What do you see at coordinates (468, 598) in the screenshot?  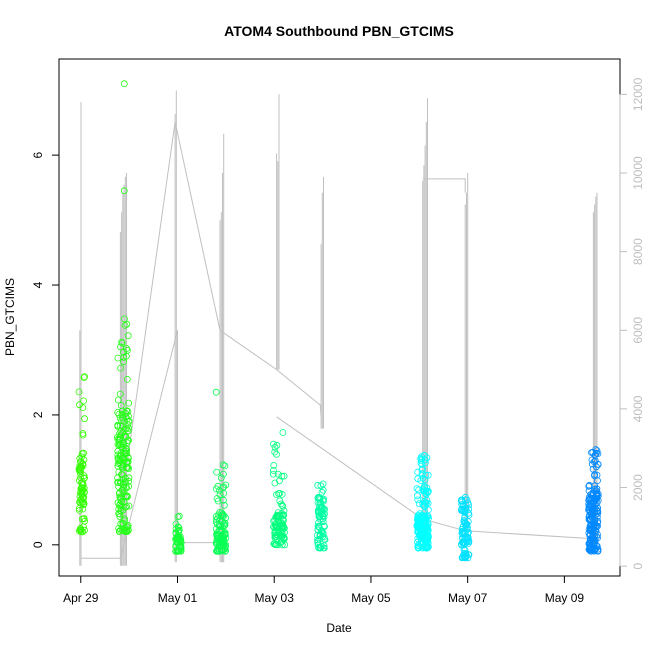 I see `x-tick-label: May 07` at bounding box center [468, 598].